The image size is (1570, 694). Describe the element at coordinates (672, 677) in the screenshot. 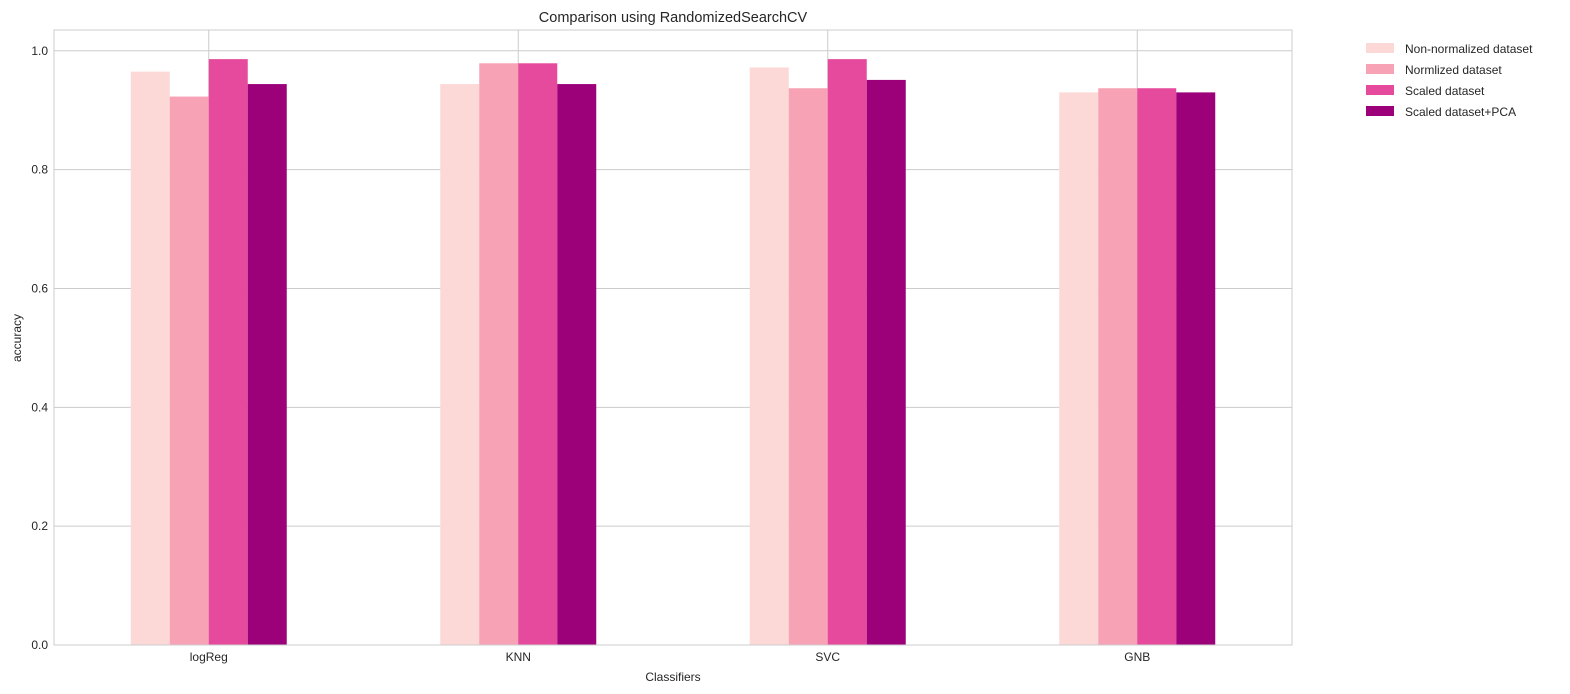

I see `x-axis-title: Classifiers` at that location.